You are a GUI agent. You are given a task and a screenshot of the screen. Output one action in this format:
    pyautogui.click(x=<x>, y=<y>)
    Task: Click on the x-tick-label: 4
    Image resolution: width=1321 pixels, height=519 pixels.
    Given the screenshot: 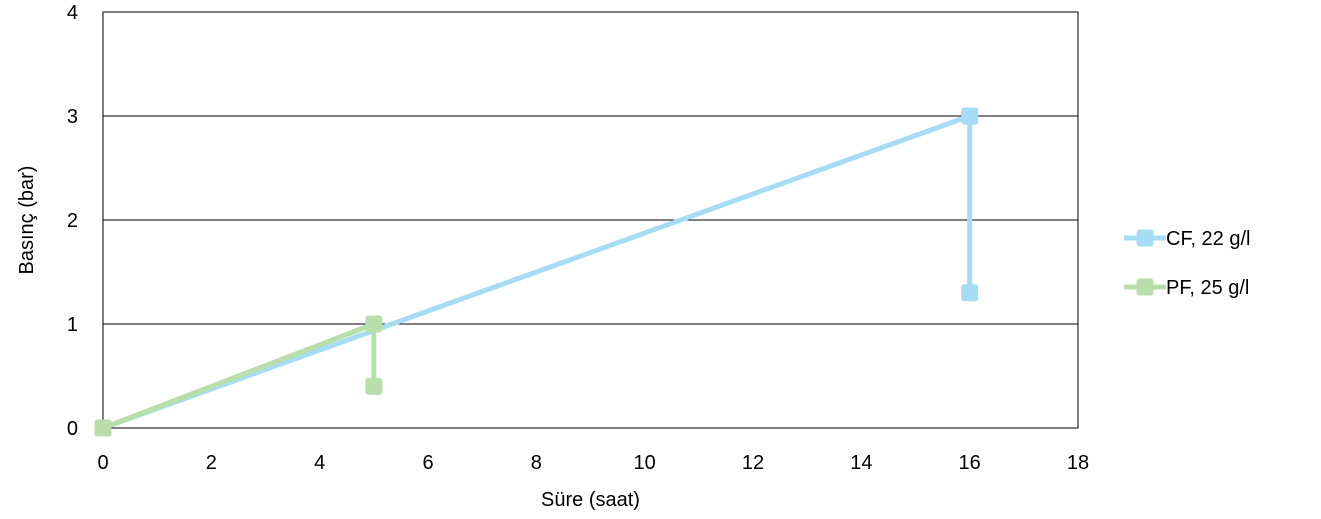 What is the action you would take?
    pyautogui.click(x=319, y=463)
    